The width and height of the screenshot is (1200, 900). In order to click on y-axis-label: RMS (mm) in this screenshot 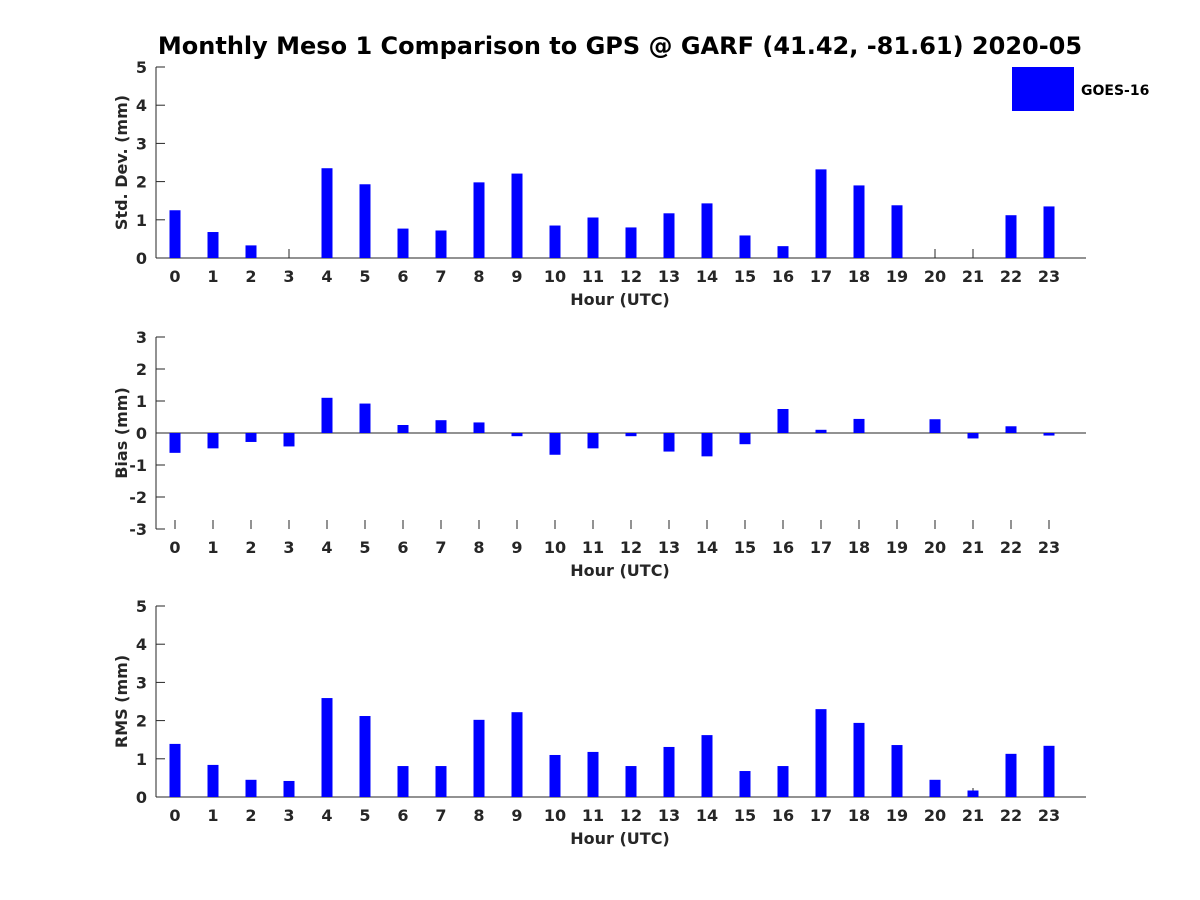, I will do `click(121, 701)`.